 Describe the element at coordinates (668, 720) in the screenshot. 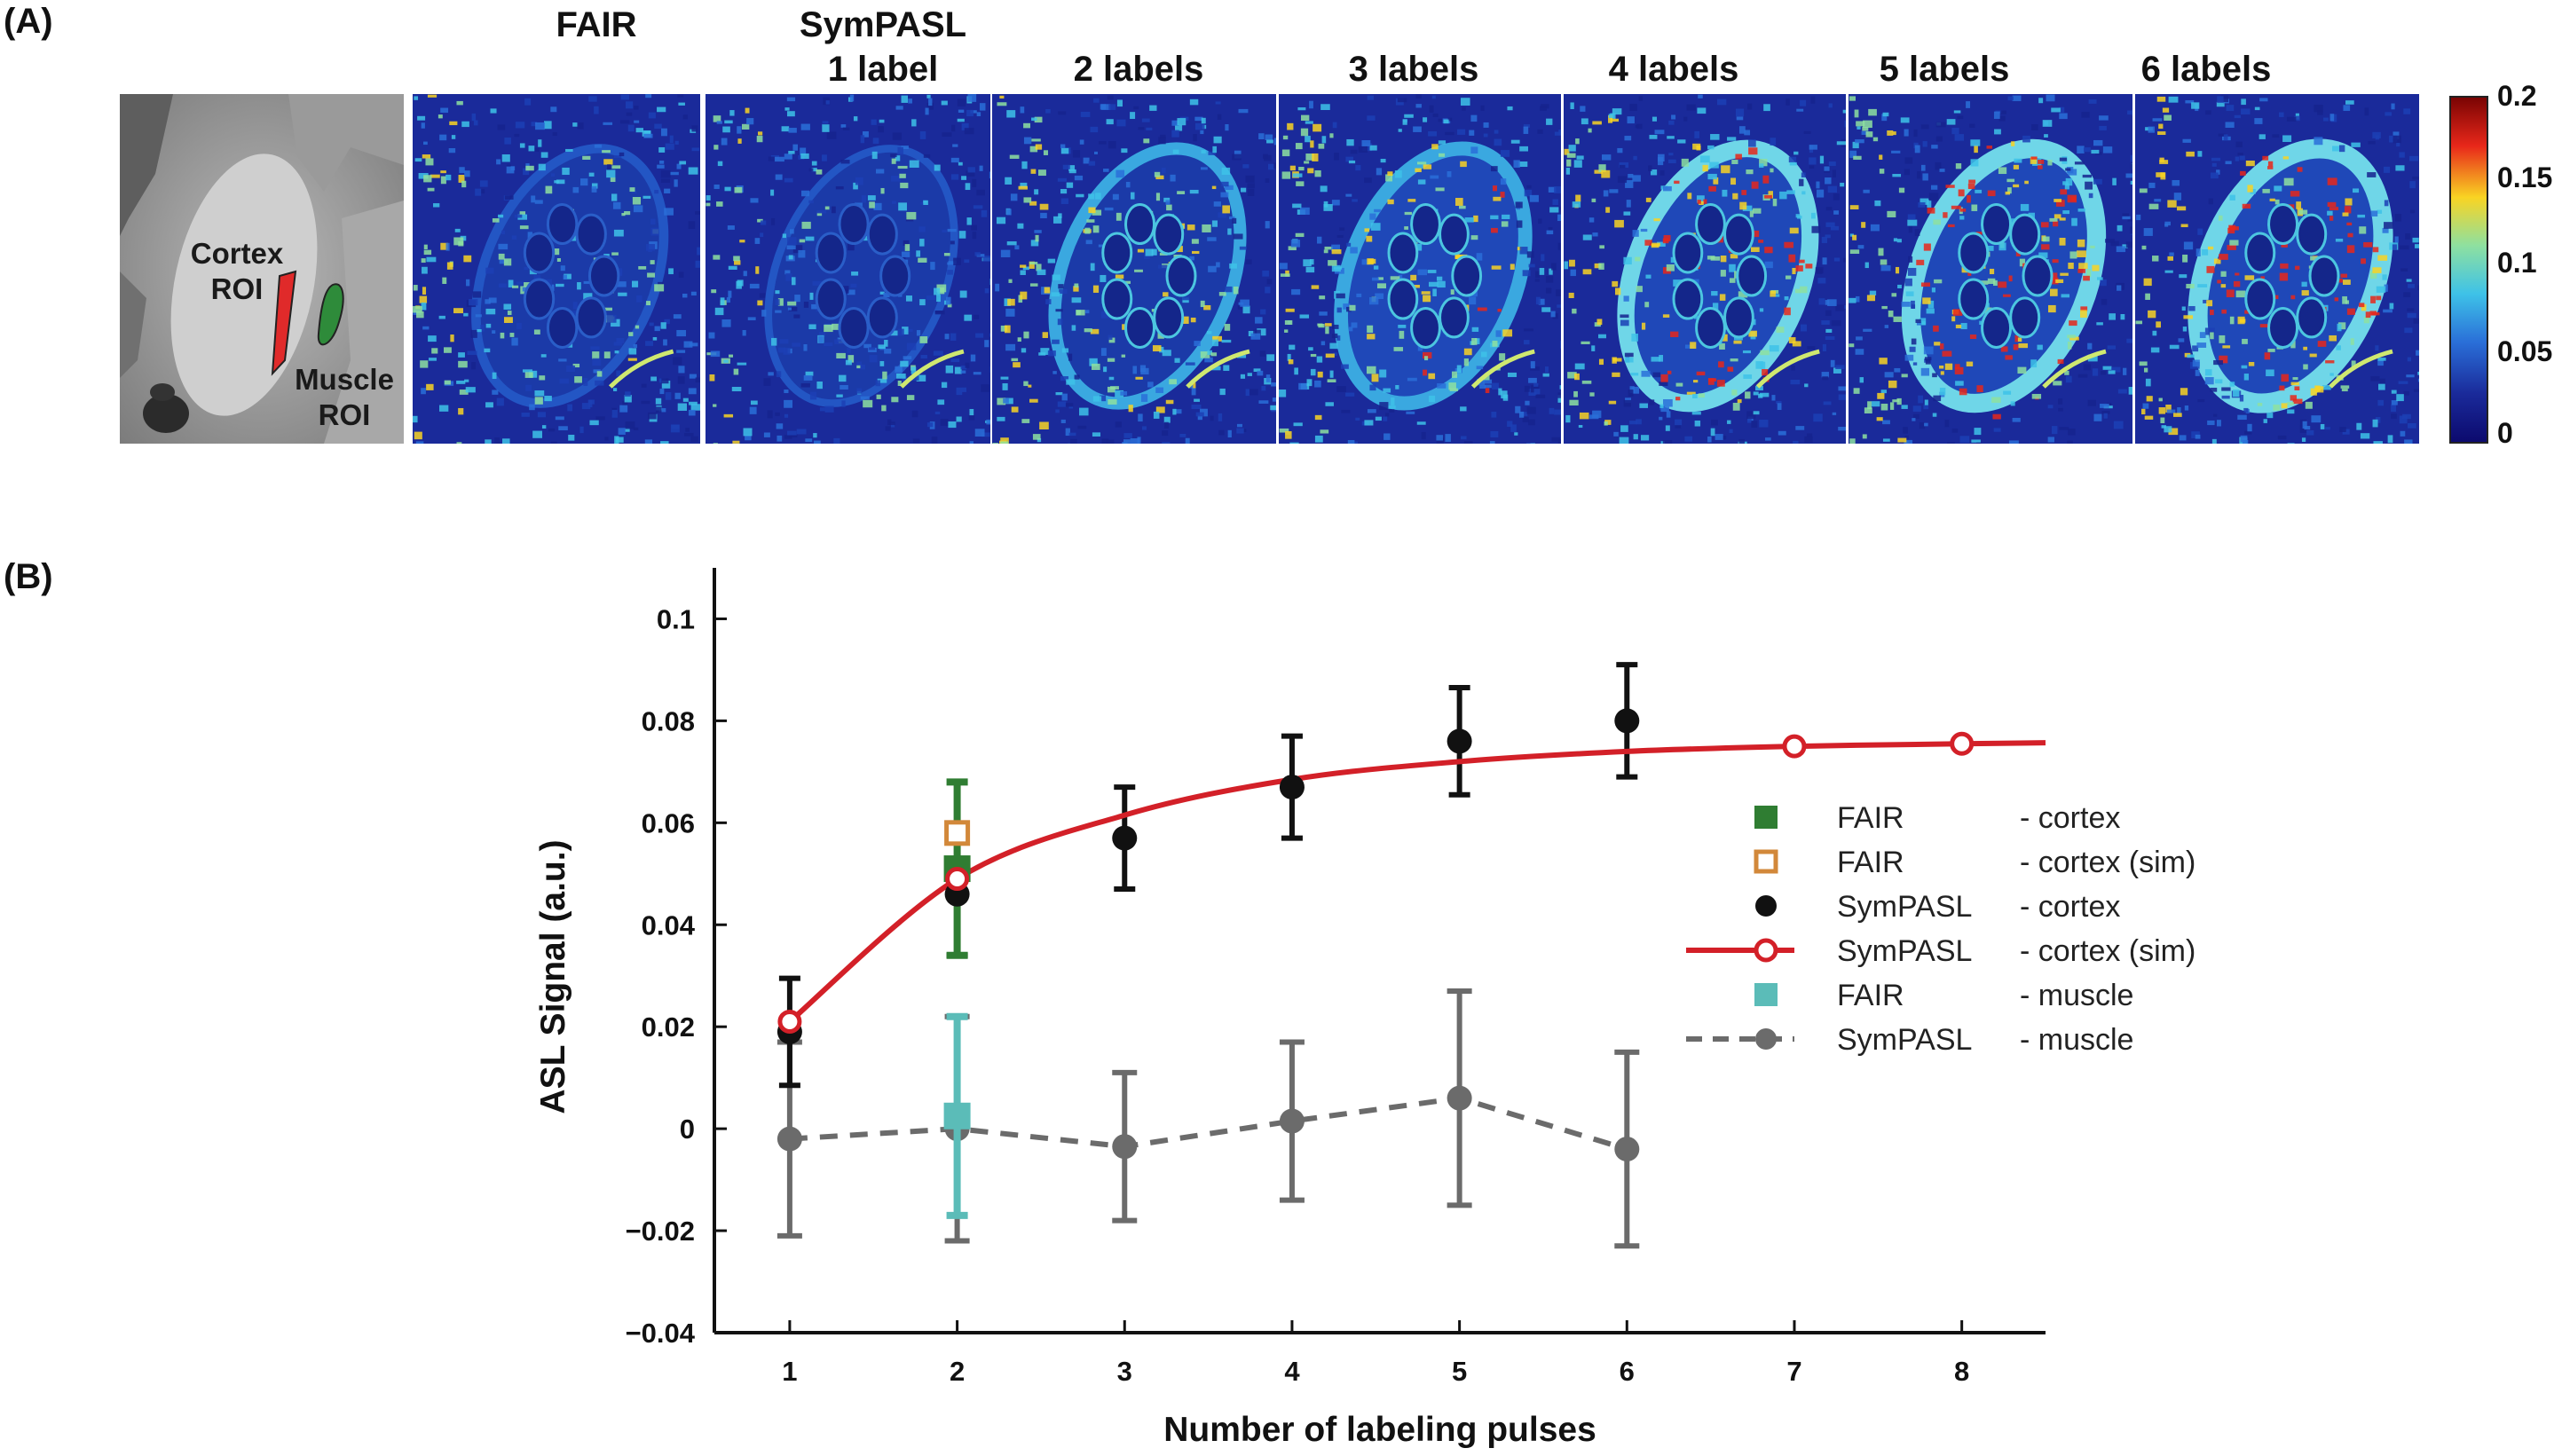

I see `y-tick-label: 0.08` at that location.